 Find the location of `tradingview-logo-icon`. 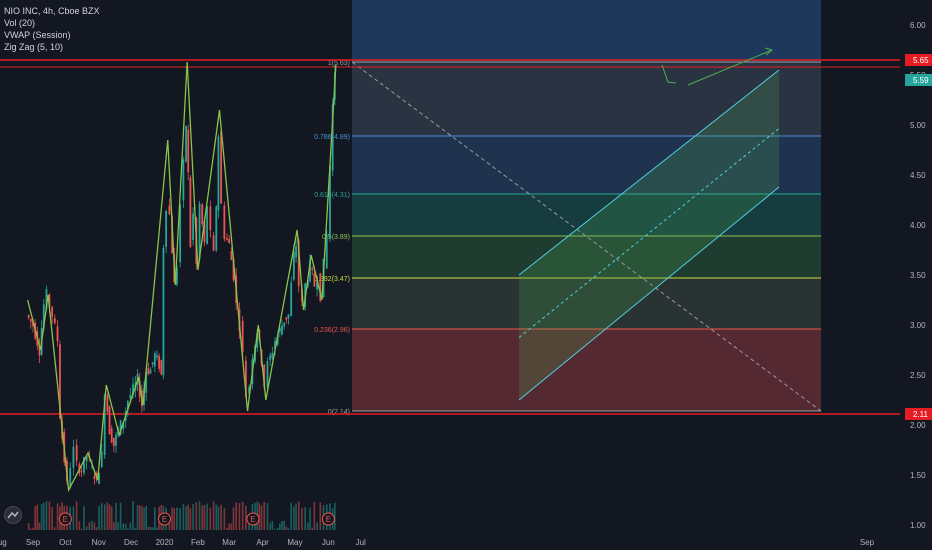

tradingview-logo-icon is located at coordinates (13, 515).